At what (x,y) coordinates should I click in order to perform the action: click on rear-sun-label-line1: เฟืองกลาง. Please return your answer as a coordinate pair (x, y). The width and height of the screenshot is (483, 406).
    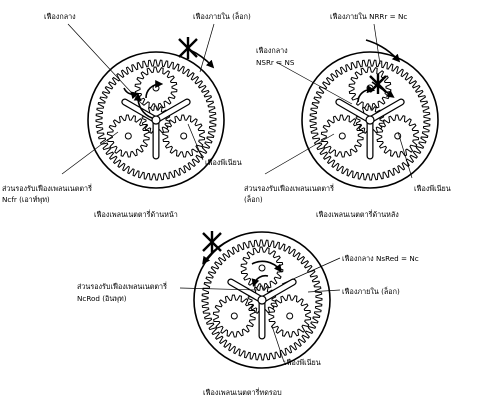
    Looking at the image, I should click on (272, 50).